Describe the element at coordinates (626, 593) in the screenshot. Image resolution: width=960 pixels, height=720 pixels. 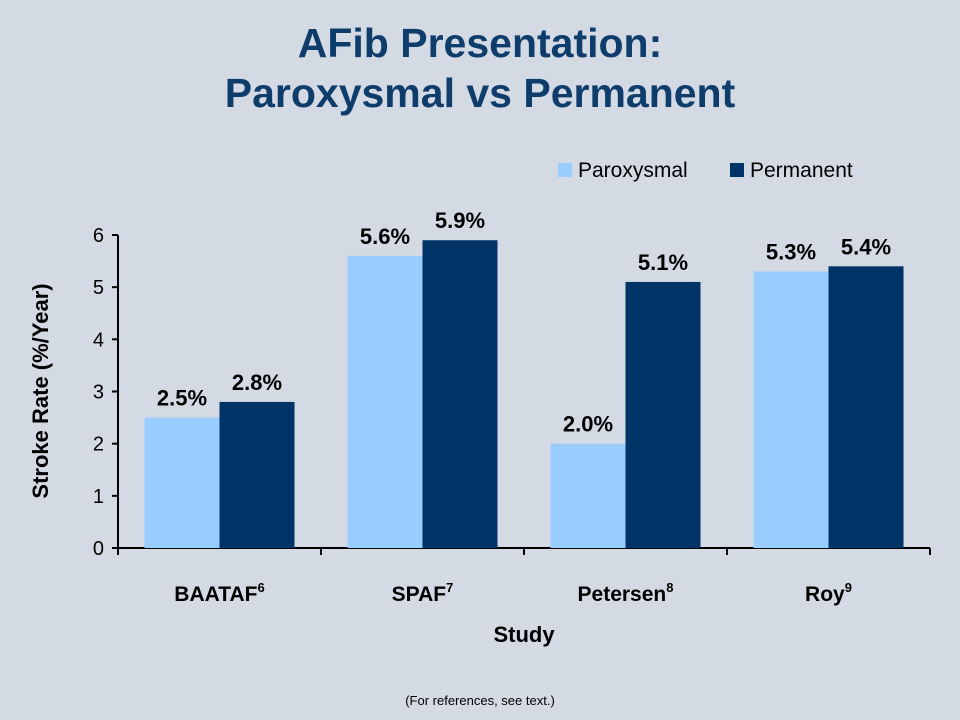
I see `x-tick-label: Petersen8` at that location.